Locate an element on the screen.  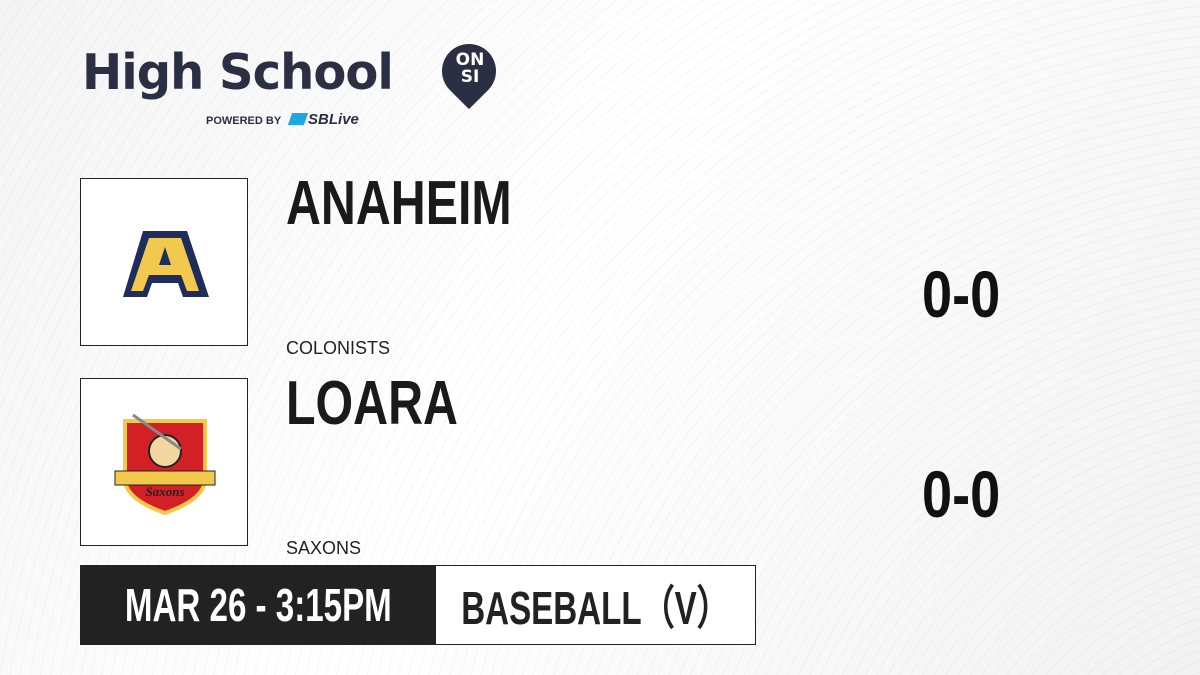
svg-text: Saxons is located at coordinates (164, 491).